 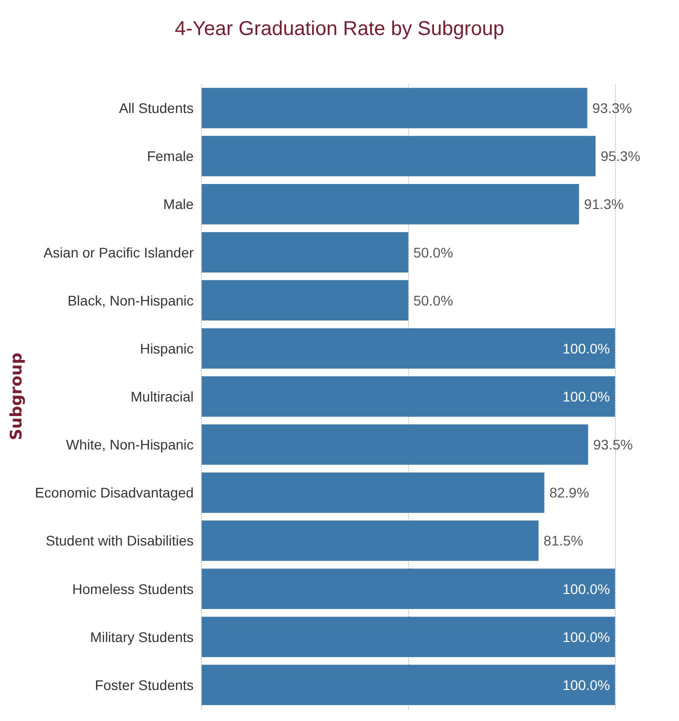 What do you see at coordinates (131, 300) in the screenshot?
I see `y-tick-label: Black, Non-Hispanic` at bounding box center [131, 300].